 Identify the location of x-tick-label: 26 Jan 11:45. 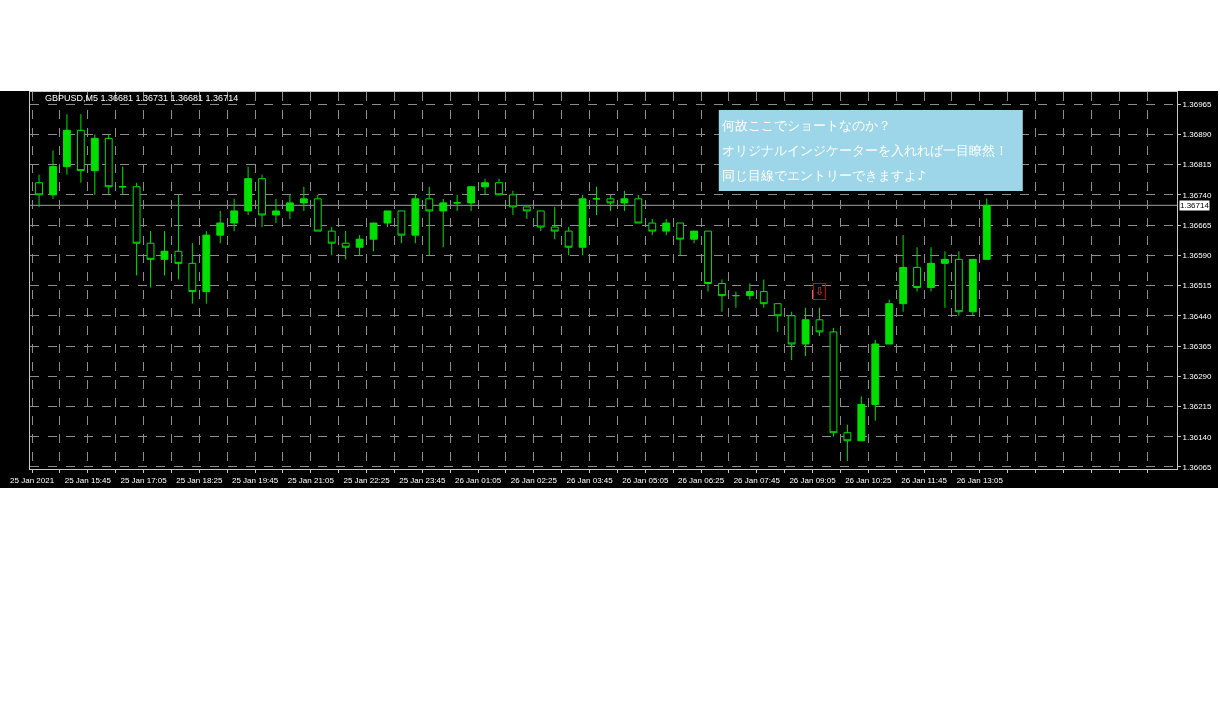
(924, 480).